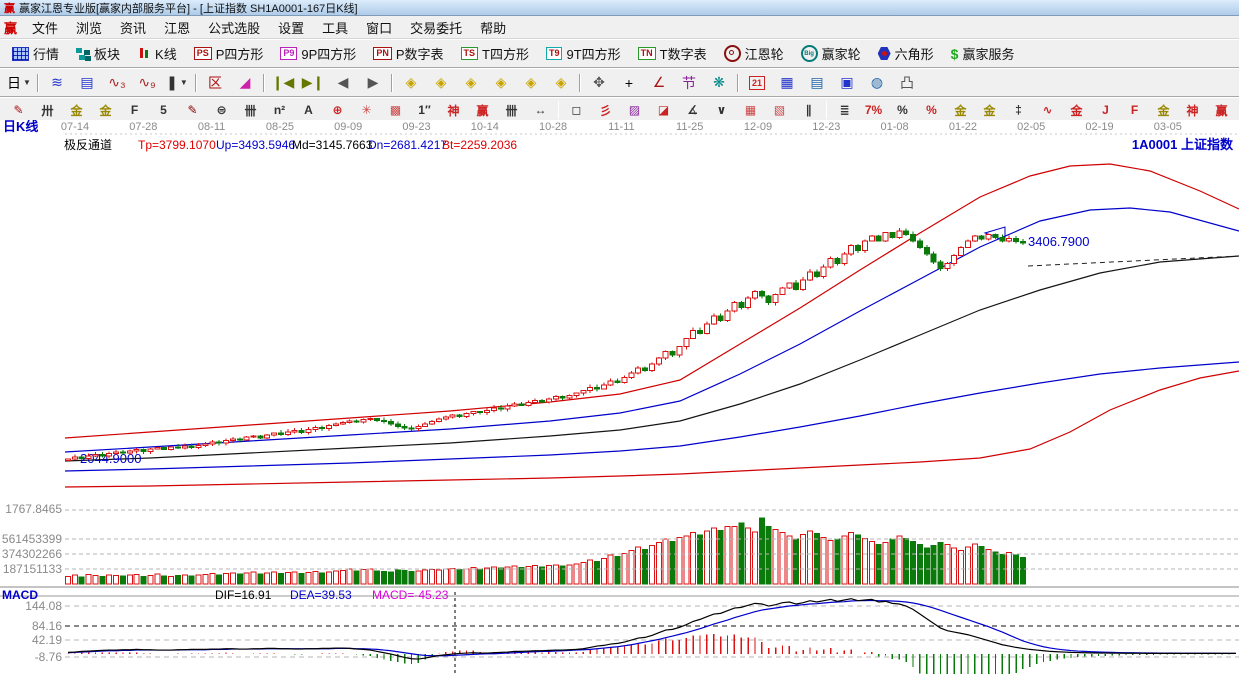 The image size is (1239, 679). What do you see at coordinates (663, 110) in the screenshot?
I see `box-diagonal-icon: ◪` at bounding box center [663, 110].